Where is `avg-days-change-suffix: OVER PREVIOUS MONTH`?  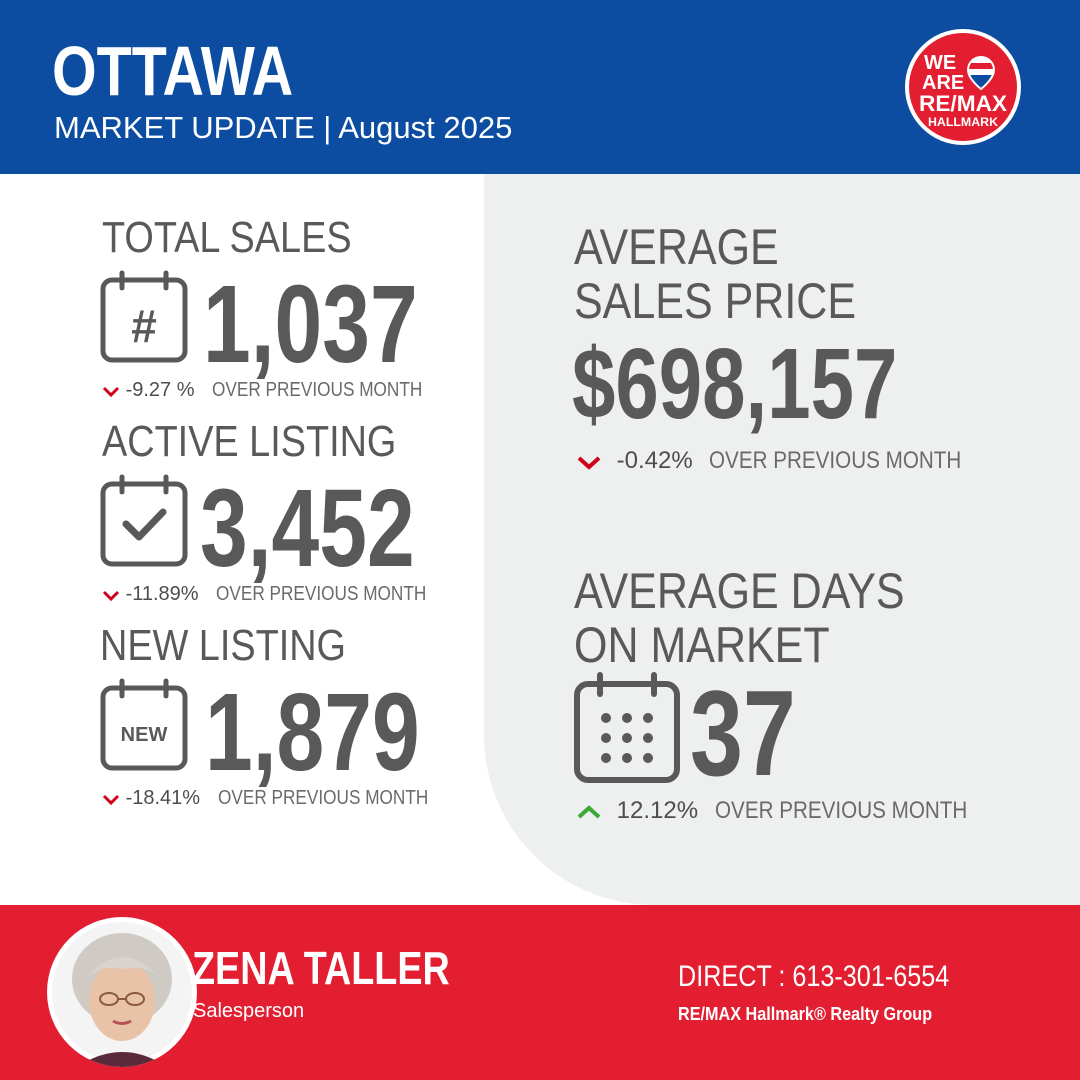
avg-days-change-suffix: OVER PREVIOUS MONTH is located at coordinates (841, 810).